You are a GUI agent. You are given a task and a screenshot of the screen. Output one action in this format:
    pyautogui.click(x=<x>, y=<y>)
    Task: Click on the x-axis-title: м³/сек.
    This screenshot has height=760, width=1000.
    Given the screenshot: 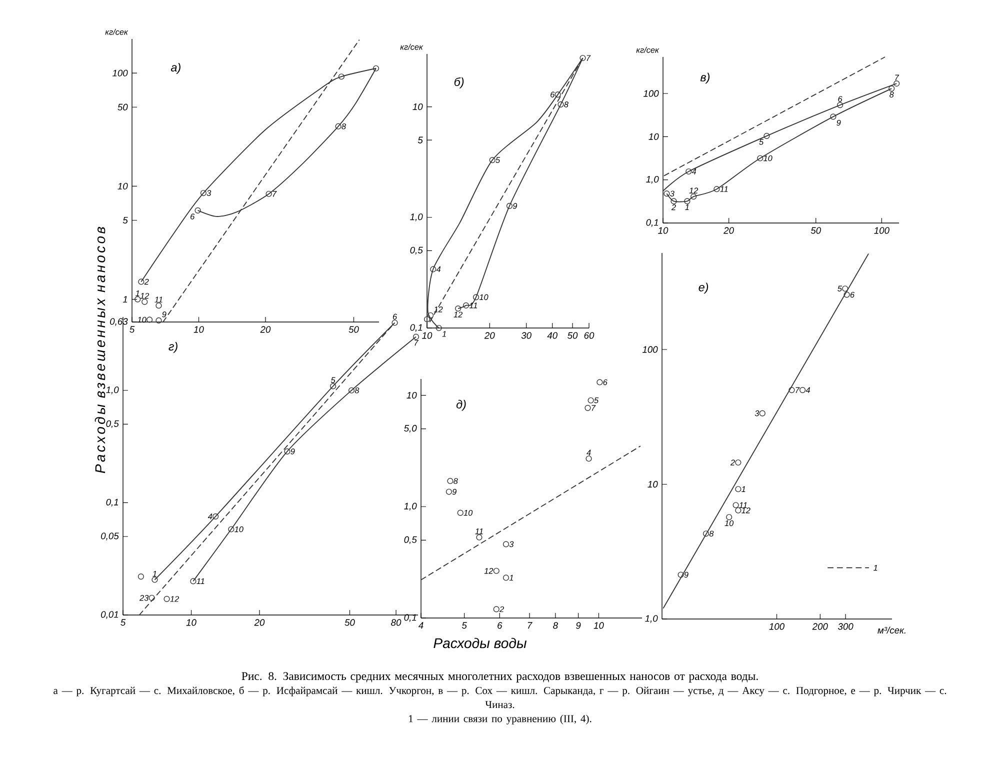 What is the action you would take?
    pyautogui.click(x=892, y=630)
    